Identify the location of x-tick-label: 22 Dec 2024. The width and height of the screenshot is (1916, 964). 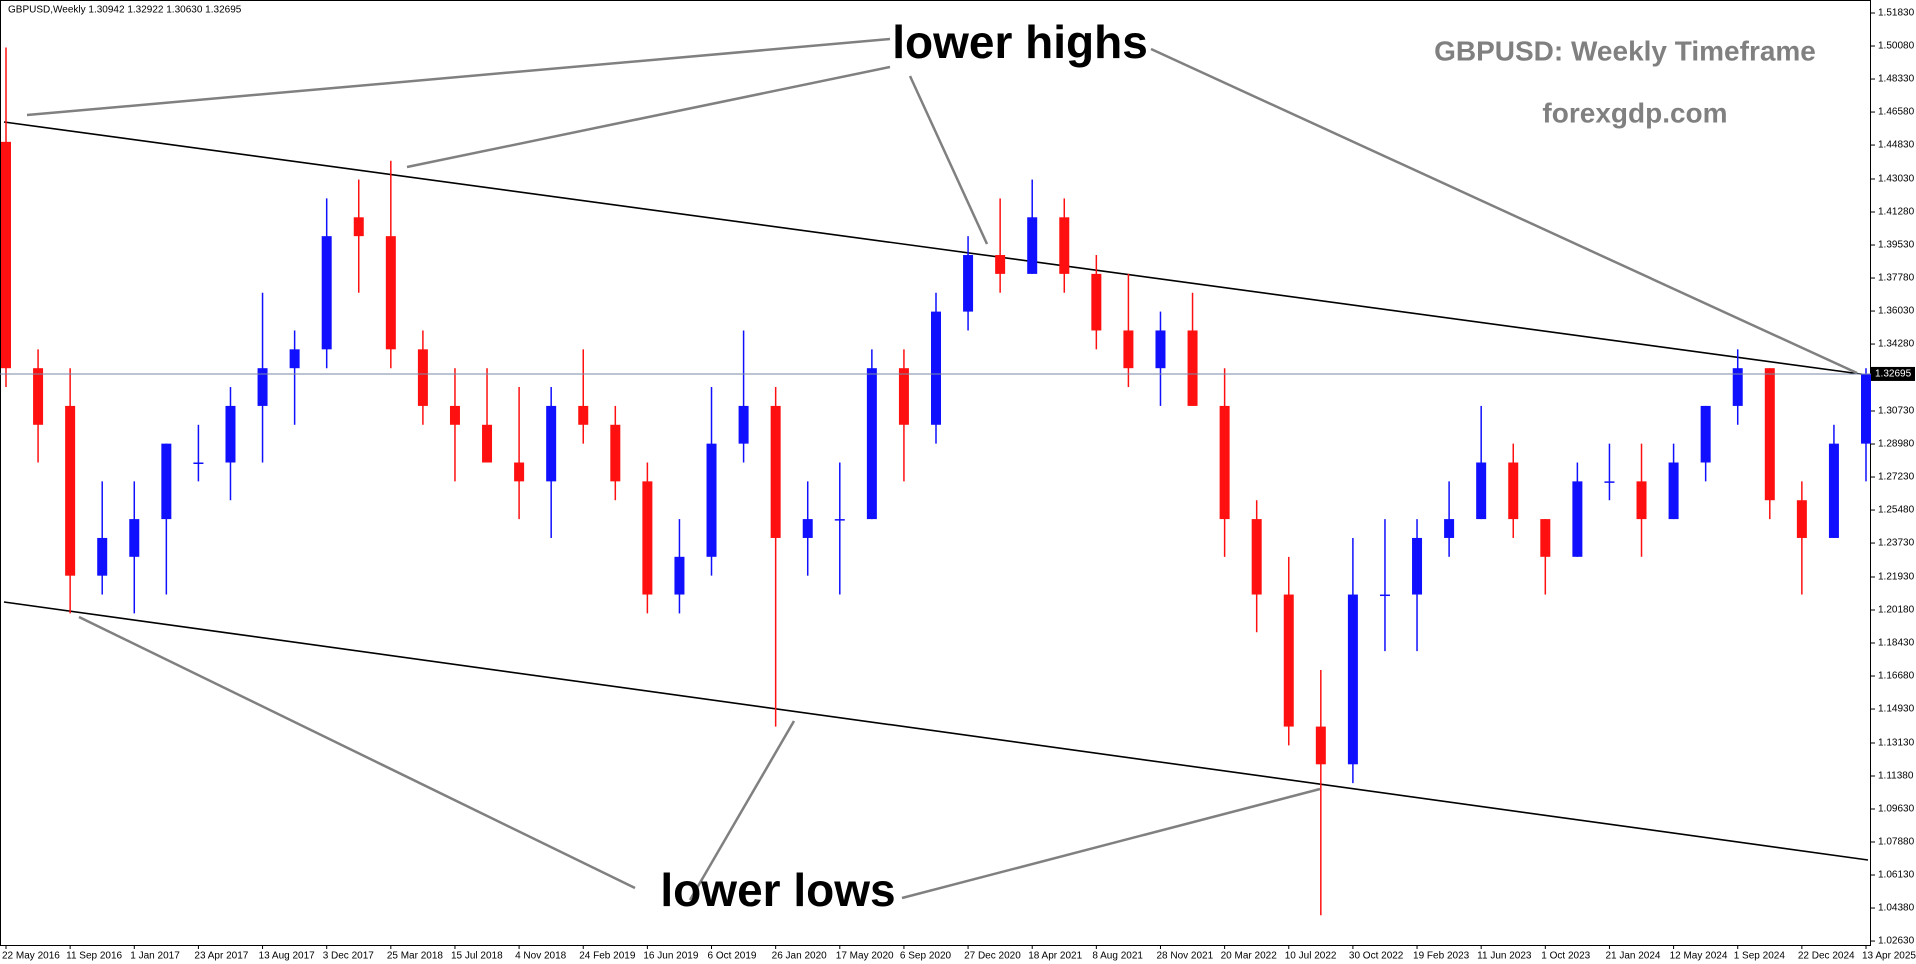
(1826, 956).